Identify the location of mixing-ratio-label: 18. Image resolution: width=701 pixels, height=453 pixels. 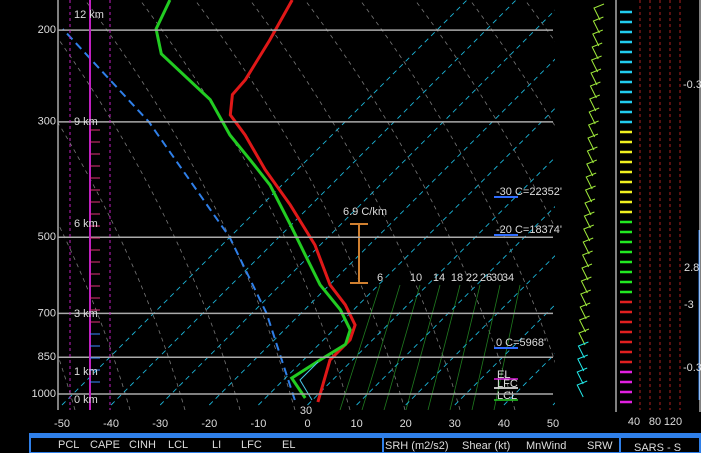
(457, 278).